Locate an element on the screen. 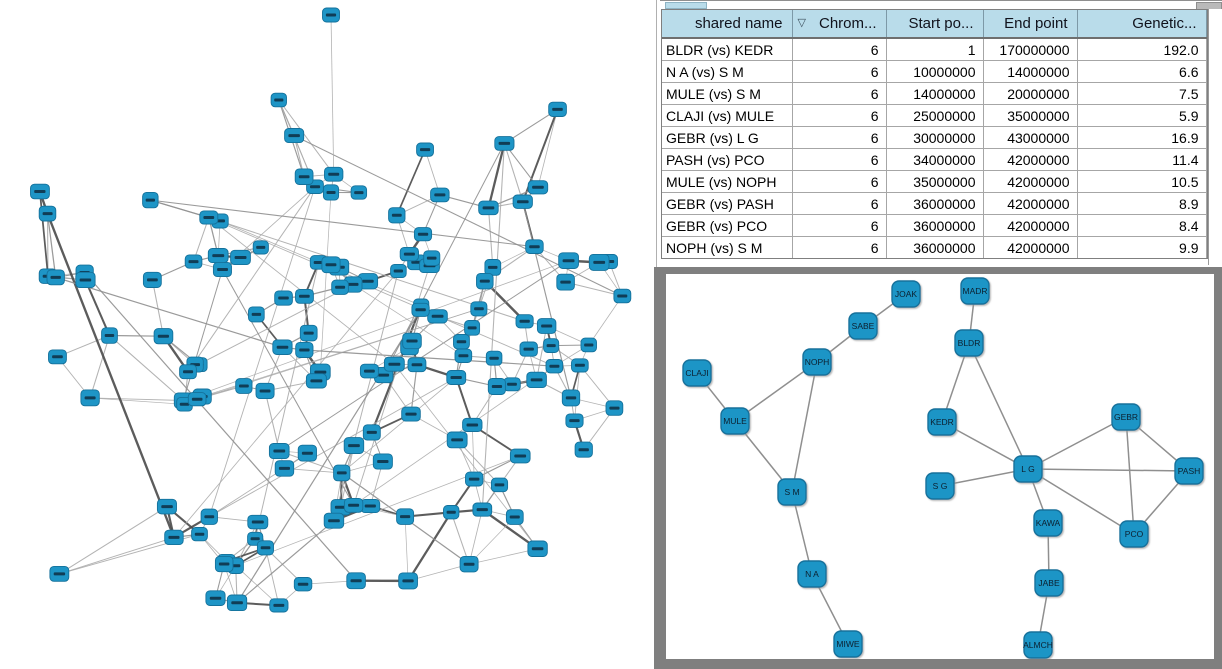 Image resolution: width=1222 pixels, height=669 pixels. vertical-scrollbar-track is located at coordinates (1215, 137).